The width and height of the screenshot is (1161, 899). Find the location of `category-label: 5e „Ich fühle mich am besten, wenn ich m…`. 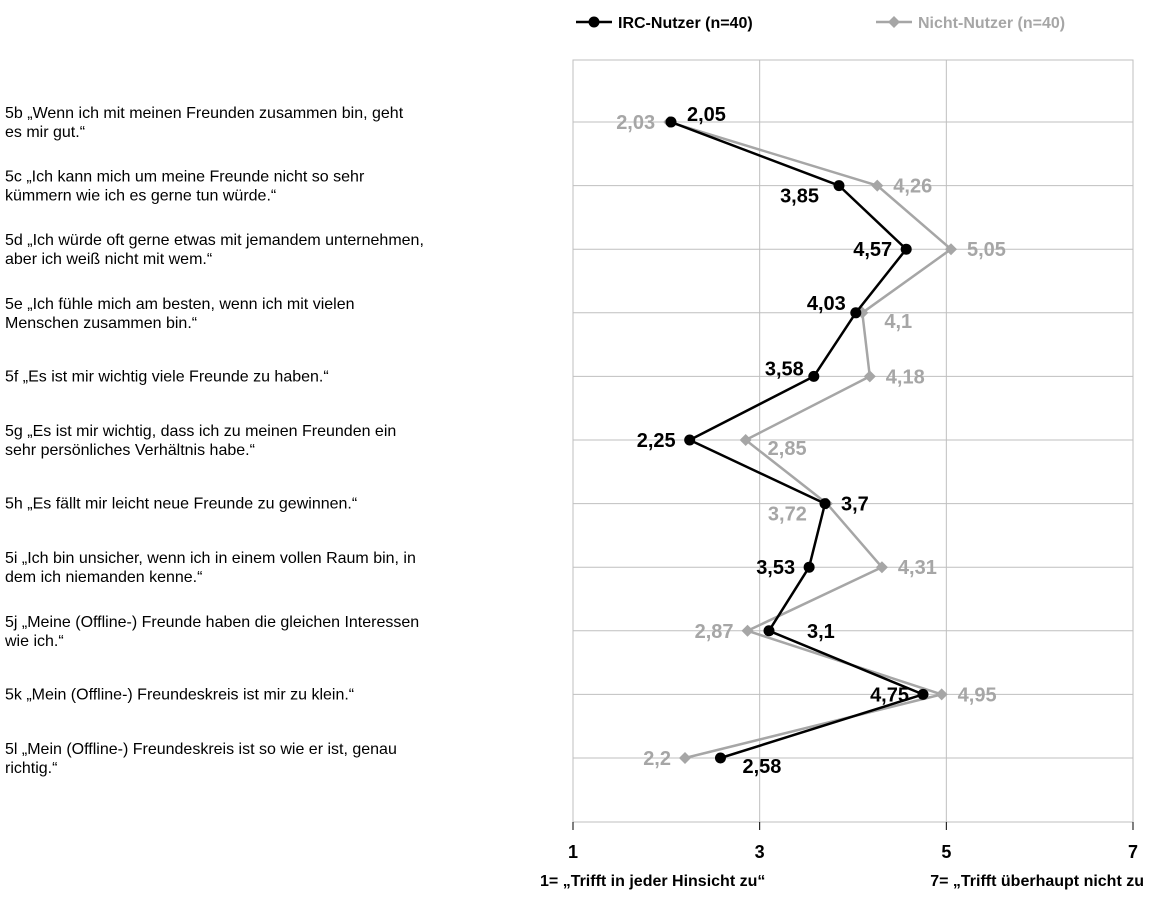

category-label: 5e „Ich fühle mich am besten, wenn ich m… is located at coordinates (180, 304).